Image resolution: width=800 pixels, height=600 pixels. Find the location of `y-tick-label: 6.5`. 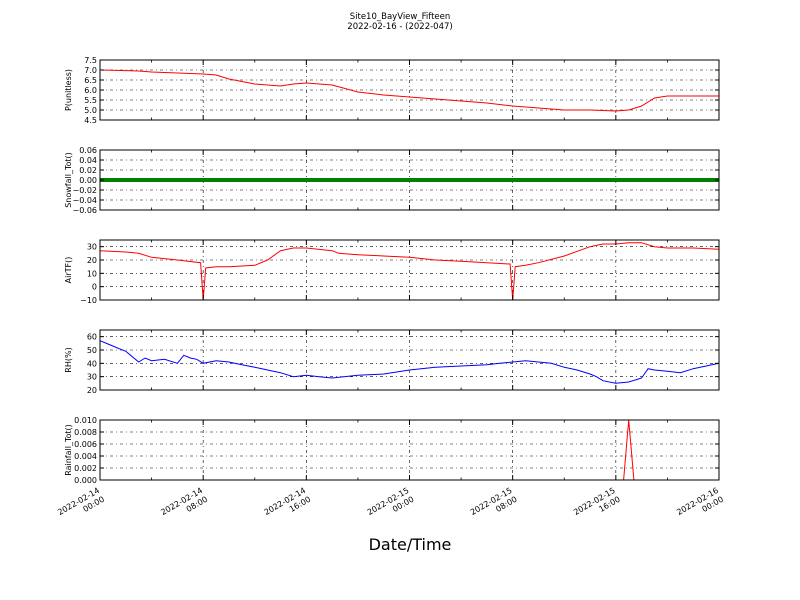

y-tick-label: 6.5 is located at coordinates (90, 80).